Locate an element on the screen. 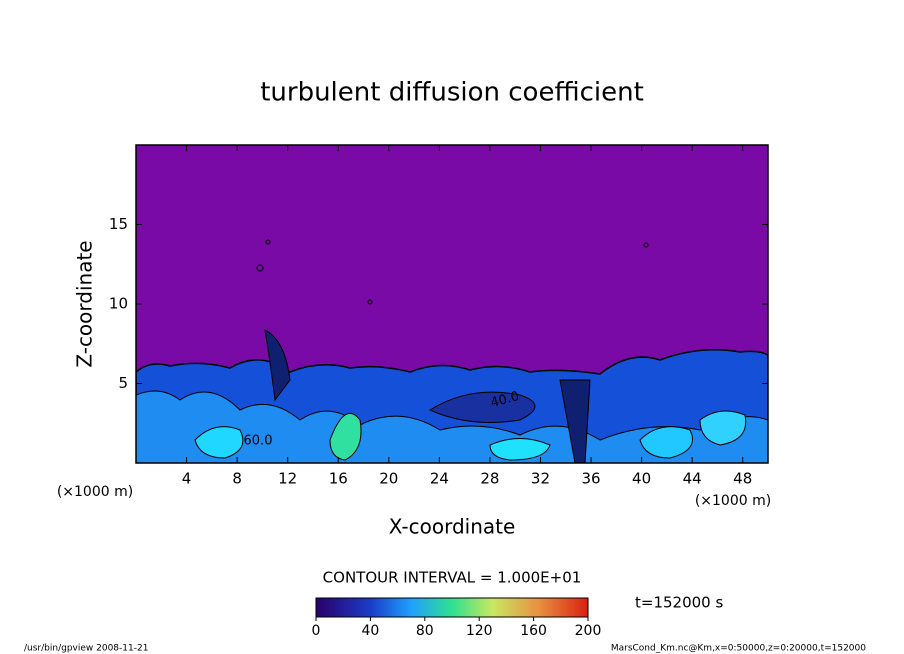 The image size is (904, 654). x-tick-label: 44 is located at coordinates (692, 479).